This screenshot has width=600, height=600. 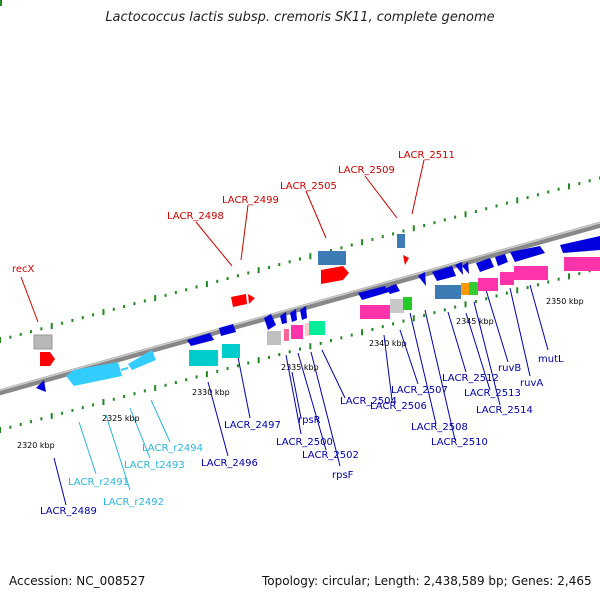 What do you see at coordinates (231, 351) in the screenshot?
I see `gene-cyan-b` at bounding box center [231, 351].